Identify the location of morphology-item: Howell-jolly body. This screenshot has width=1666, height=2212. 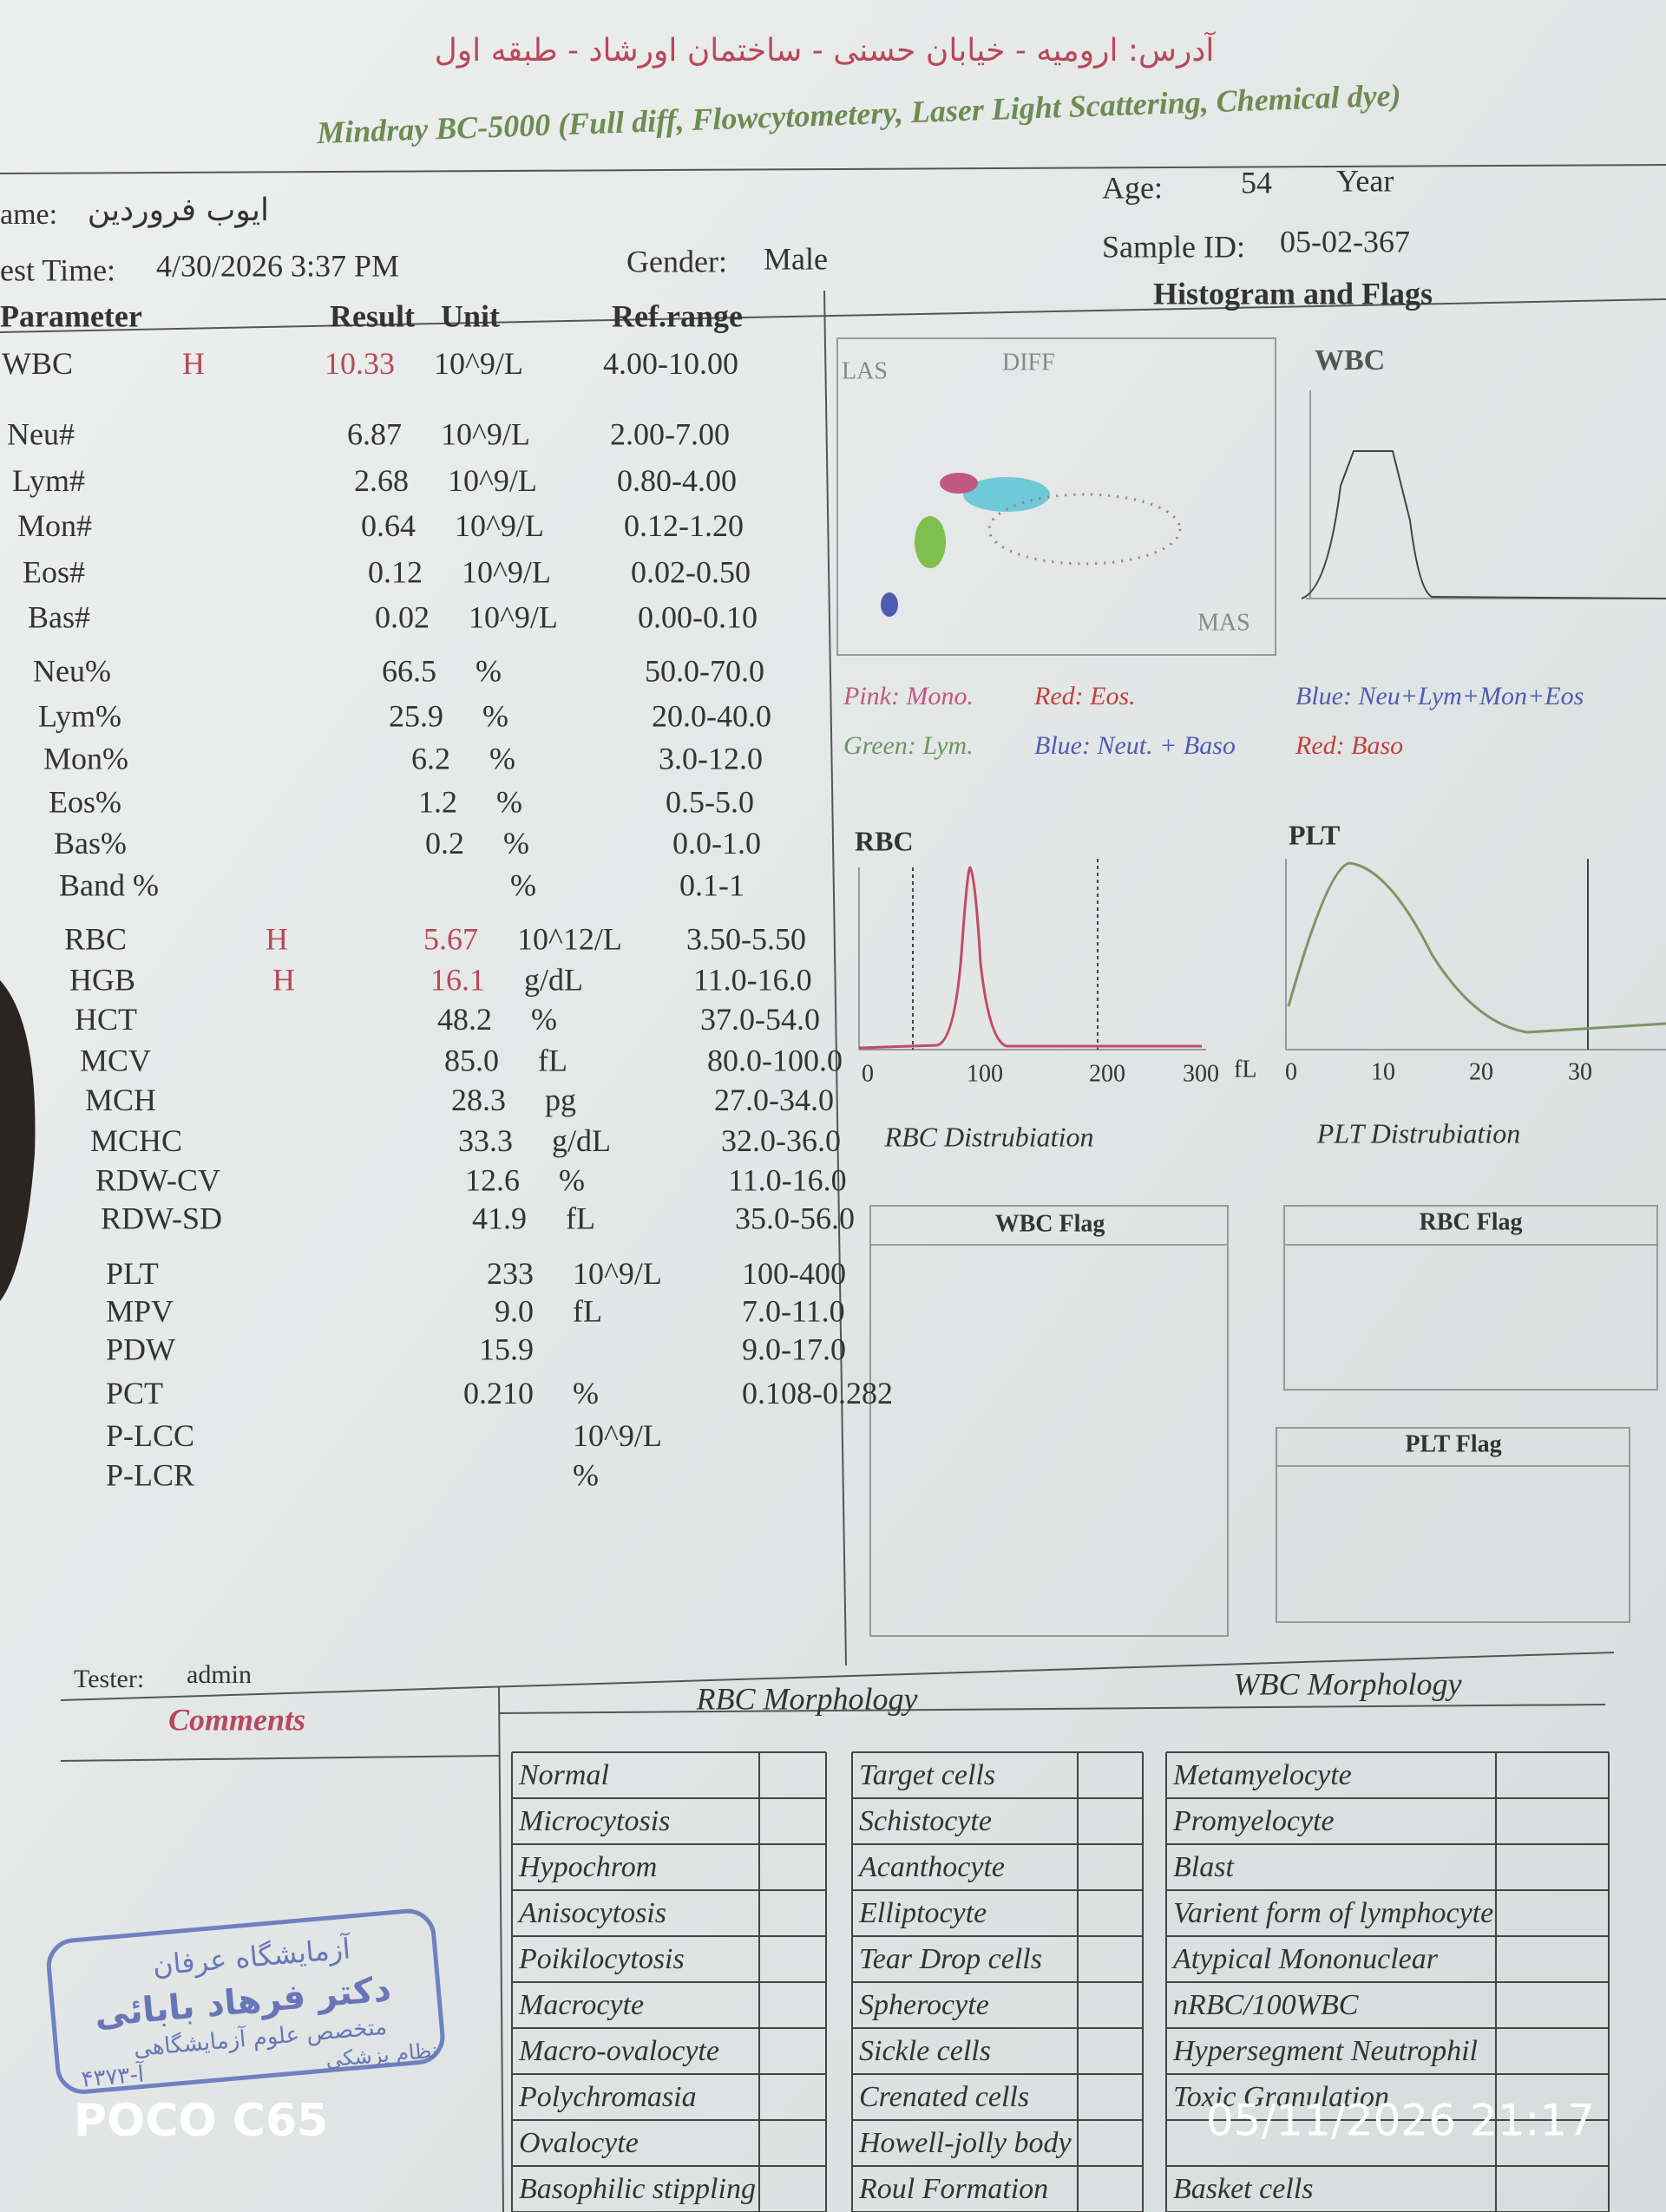
(965, 2143).